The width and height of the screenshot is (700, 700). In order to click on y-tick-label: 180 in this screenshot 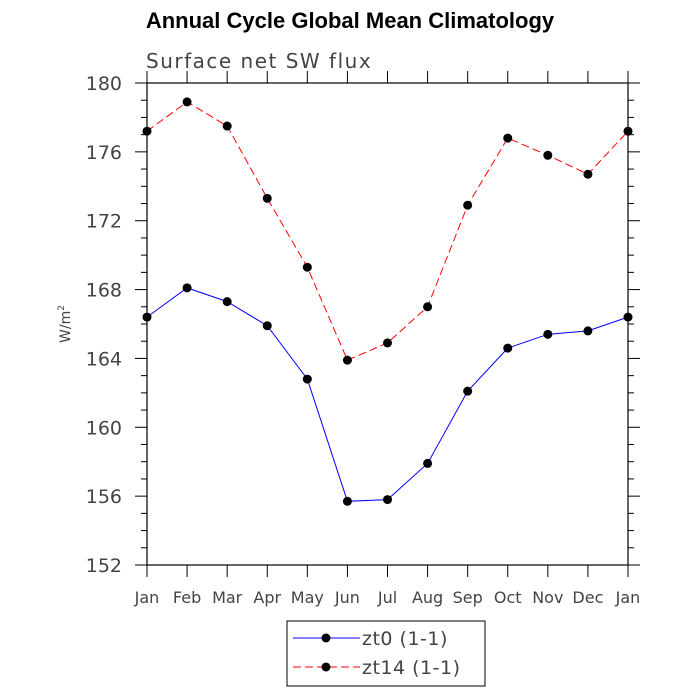, I will do `click(104, 84)`.